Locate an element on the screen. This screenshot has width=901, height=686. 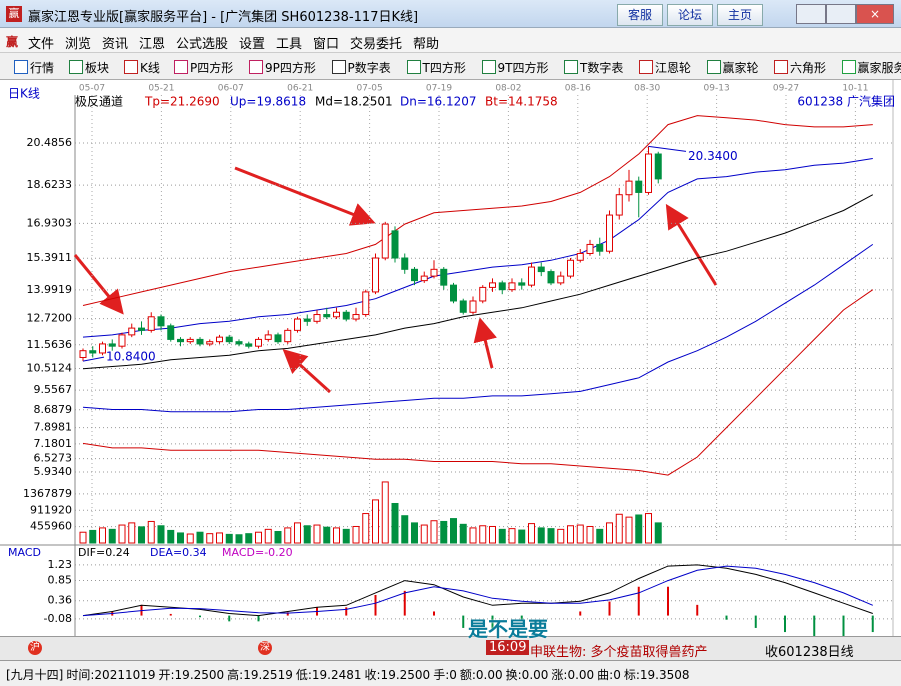
y-tick-label: 15.3911 is located at coordinates (50, 257).